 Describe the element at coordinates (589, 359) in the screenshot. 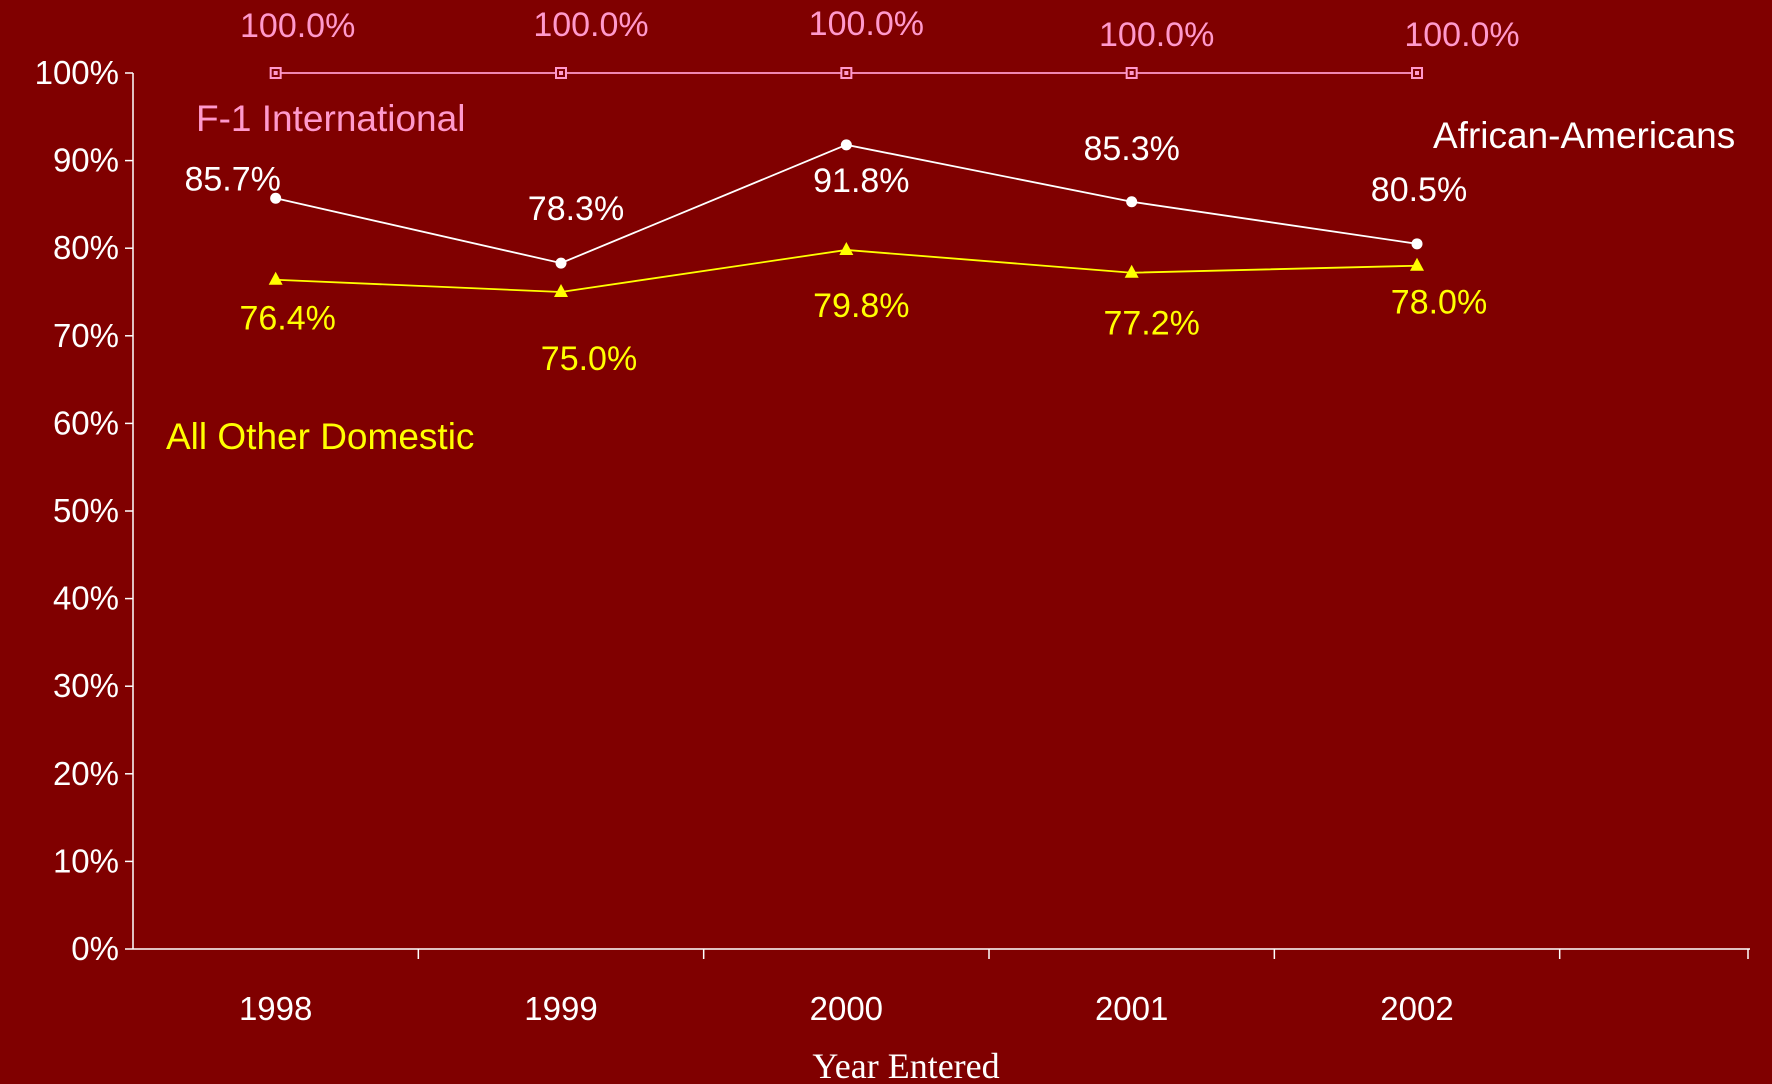

I see `all-other-domestic-label-1999: 75.0%` at that location.